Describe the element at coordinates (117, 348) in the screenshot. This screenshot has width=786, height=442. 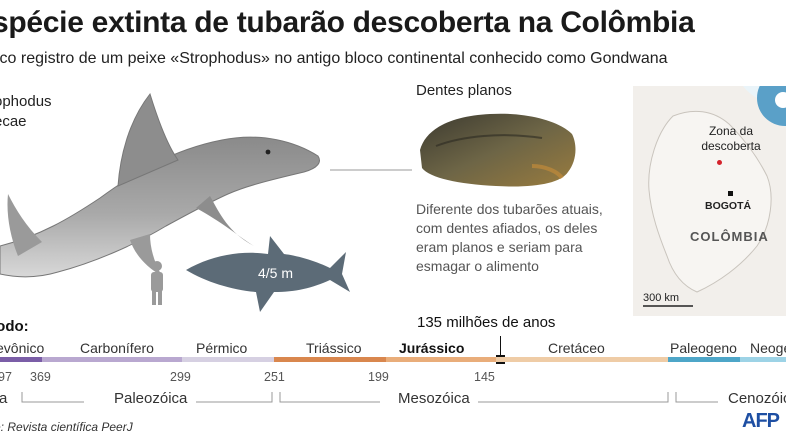
I see `period-carbonifero: Carbonífero` at that location.